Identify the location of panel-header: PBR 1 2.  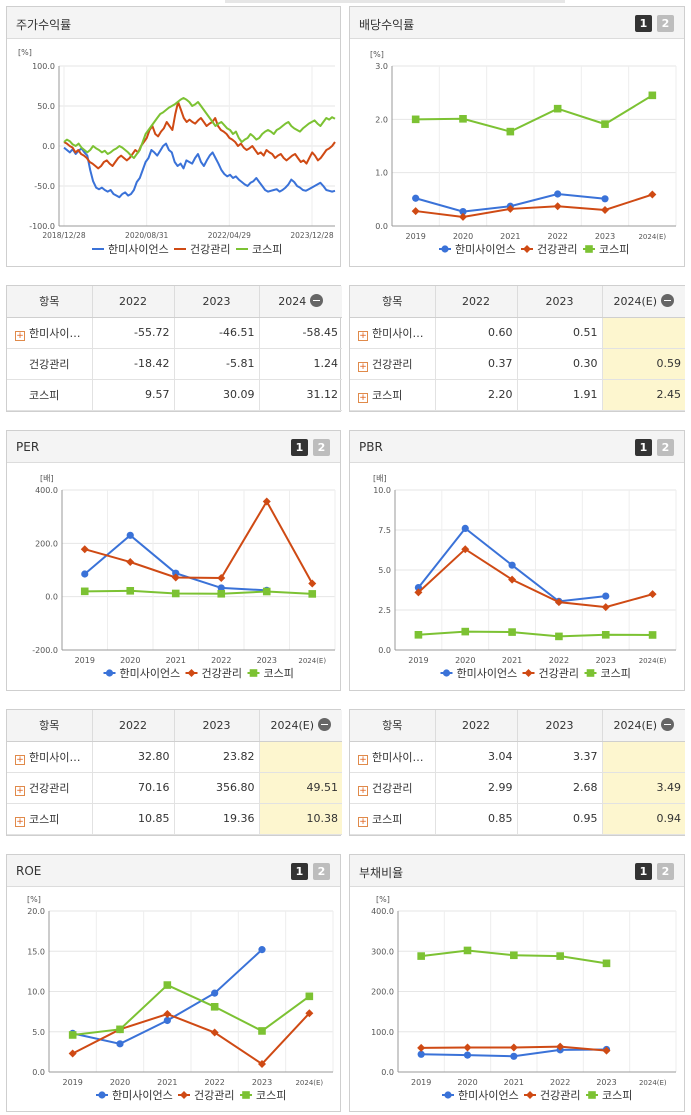
(517, 447).